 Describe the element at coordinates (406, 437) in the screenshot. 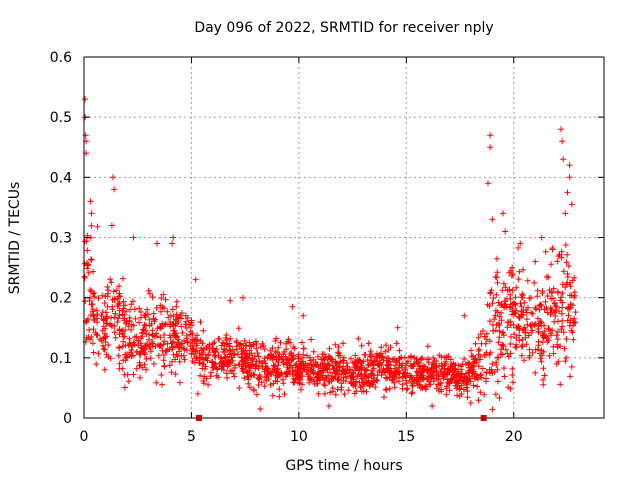

I see `x-tick-label: 15` at that location.